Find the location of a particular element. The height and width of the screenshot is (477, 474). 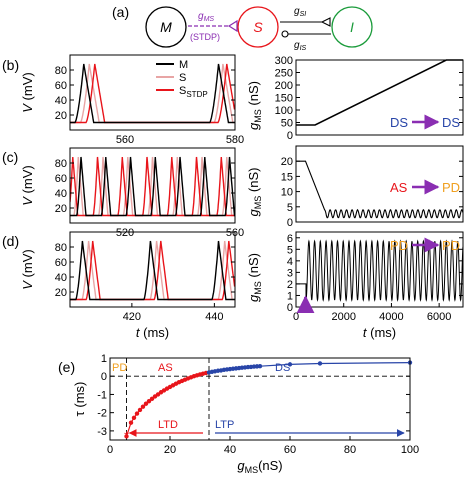

panel-e-ytick-label: -1 is located at coordinates (102, 395).